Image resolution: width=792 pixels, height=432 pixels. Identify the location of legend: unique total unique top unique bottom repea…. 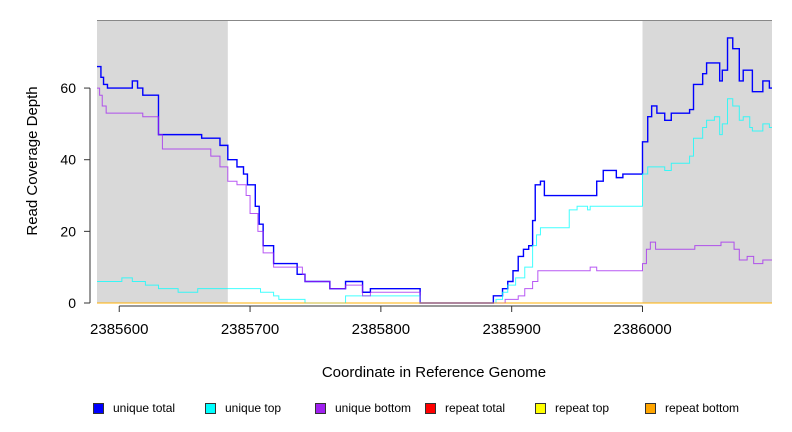
(424, 408).